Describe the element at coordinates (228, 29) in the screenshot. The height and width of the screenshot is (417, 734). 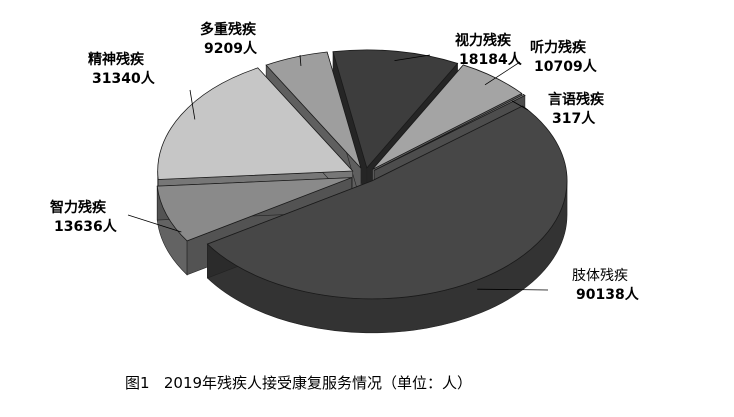
I see `slice-label-name: 多重残疾` at that location.